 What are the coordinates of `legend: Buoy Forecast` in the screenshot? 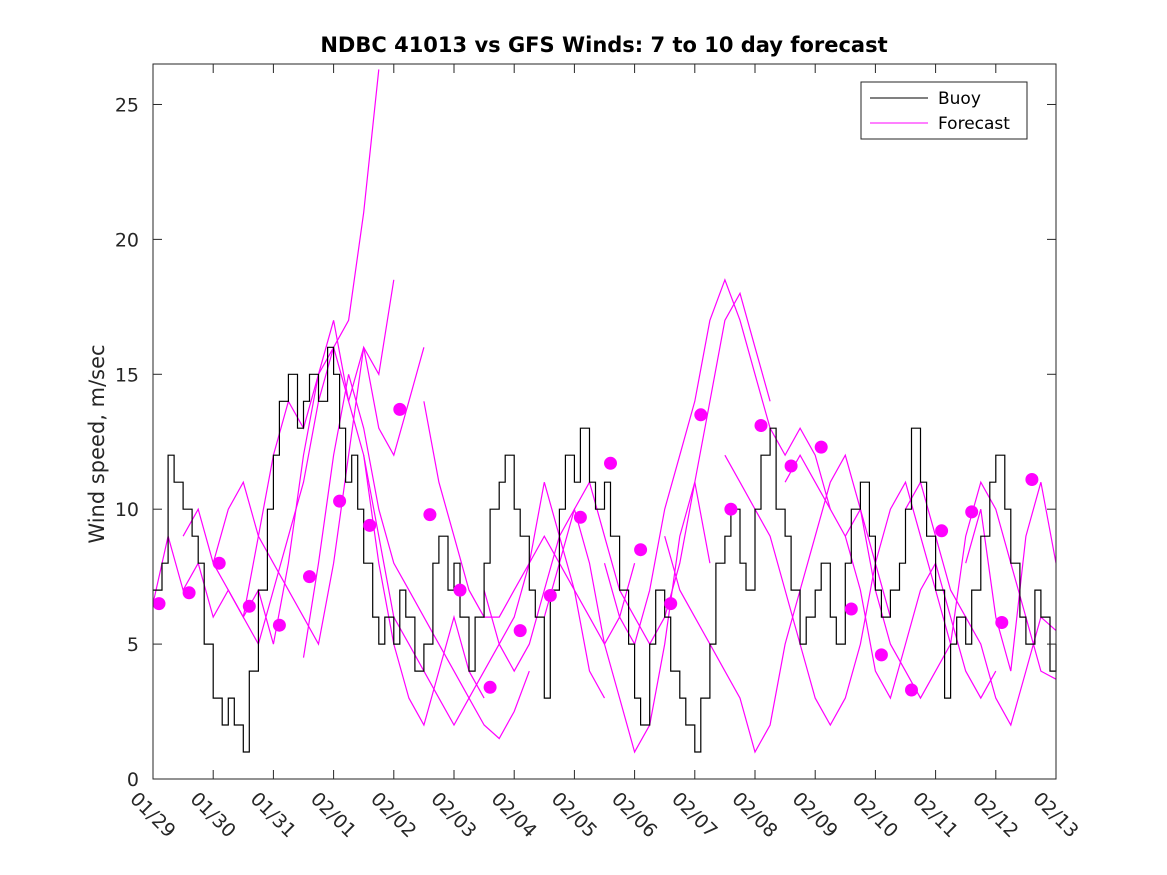 It's located at (944, 110).